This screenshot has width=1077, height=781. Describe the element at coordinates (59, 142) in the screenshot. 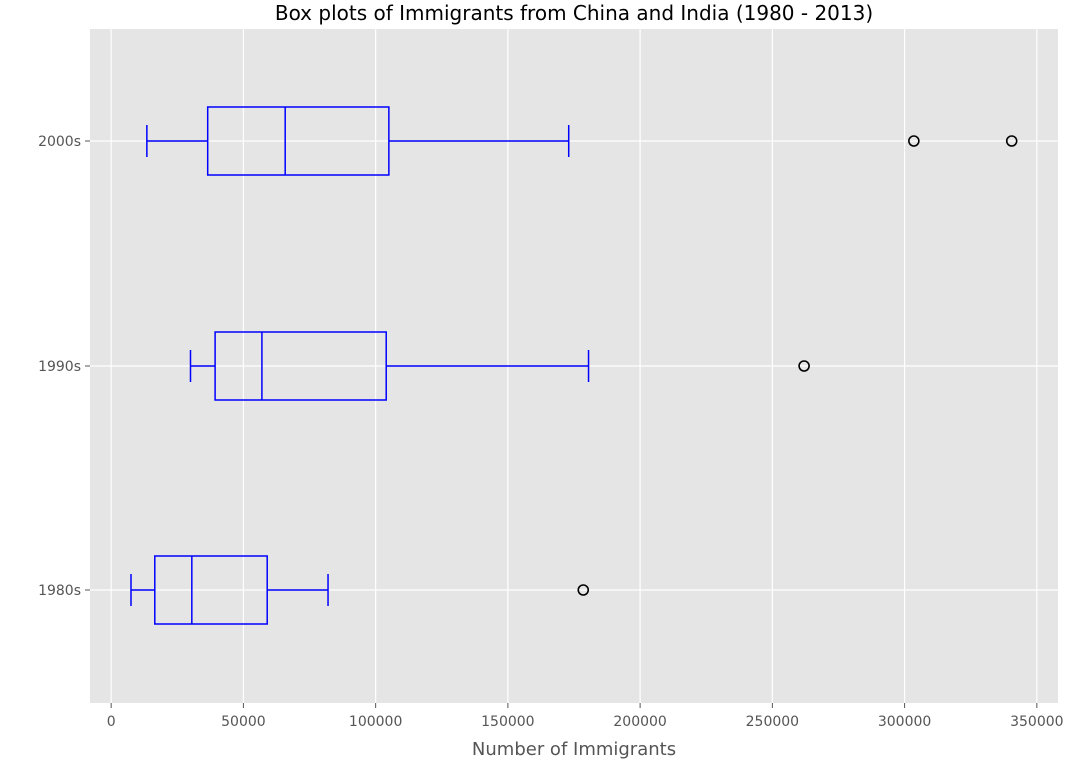

I see `y-tick-label-2000s: 2000s` at that location.